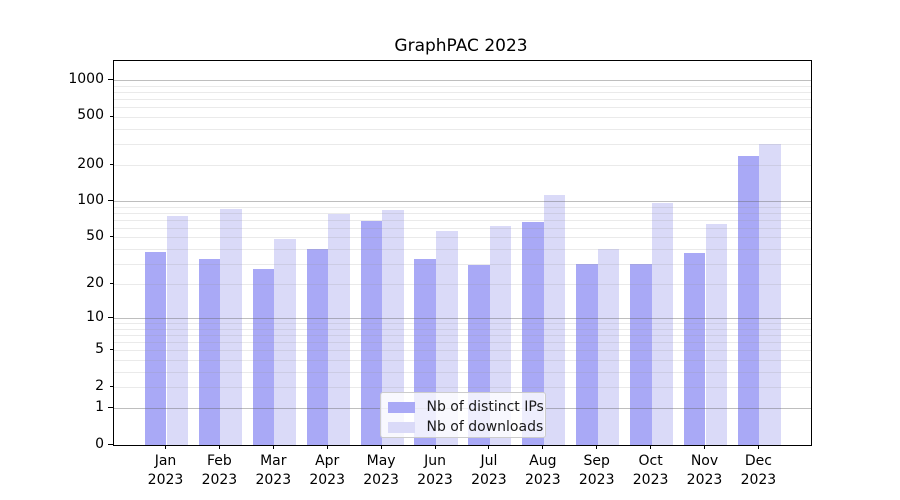 This screenshot has width=900, height=500. What do you see at coordinates (758, 480) in the screenshot?
I see `x-tick-label-line2-dec-2023: 2023` at bounding box center [758, 480].